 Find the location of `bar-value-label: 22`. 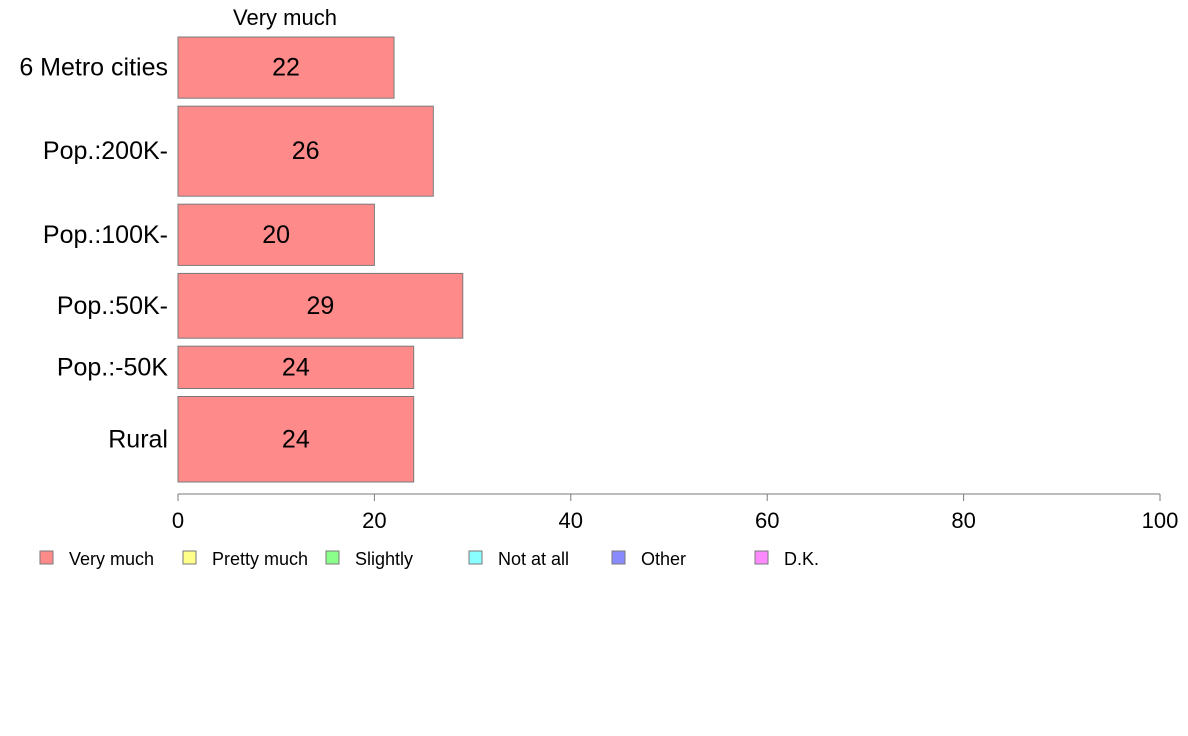

bar-value-label: 22 is located at coordinates (286, 68).